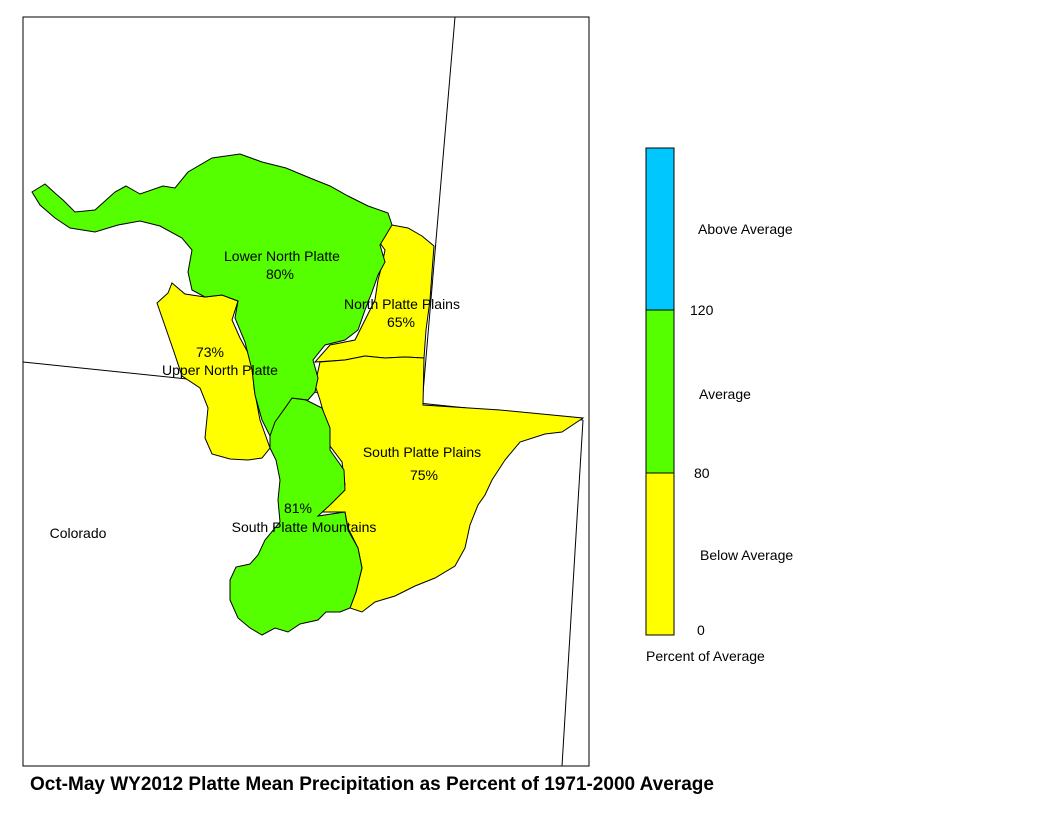 The width and height of the screenshot is (1056, 816). What do you see at coordinates (401, 322) in the screenshot?
I see `value-north-platte-plains: 65%` at bounding box center [401, 322].